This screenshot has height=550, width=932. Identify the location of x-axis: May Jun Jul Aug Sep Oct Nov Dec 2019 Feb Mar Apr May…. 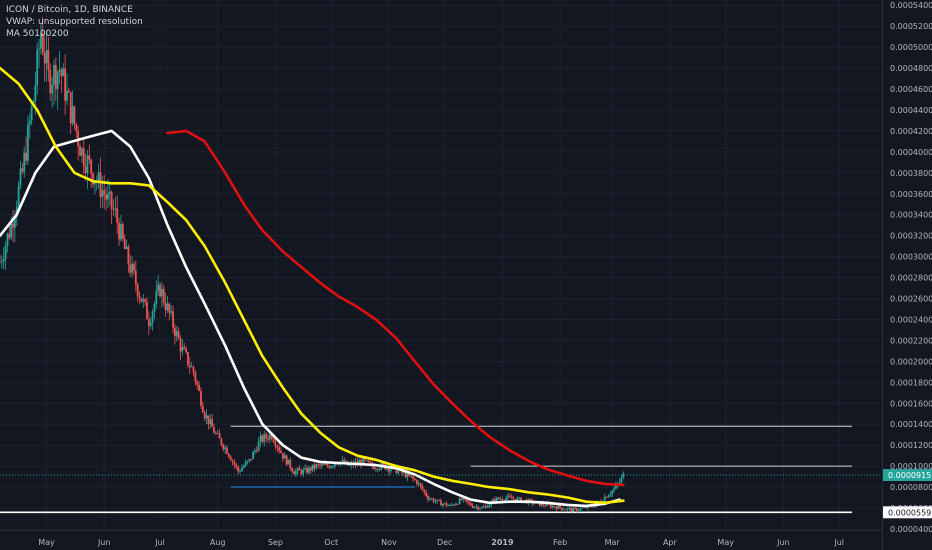
(441, 539).